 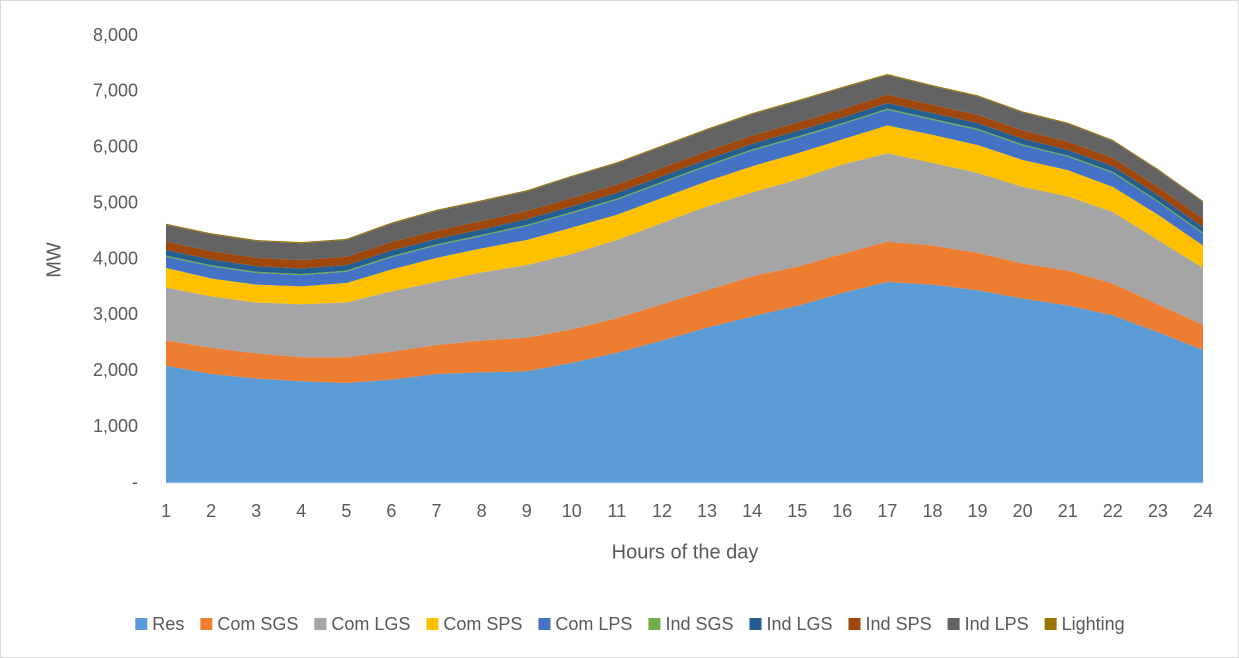 I want to click on x-tick-label: 23, so click(x=1158, y=511).